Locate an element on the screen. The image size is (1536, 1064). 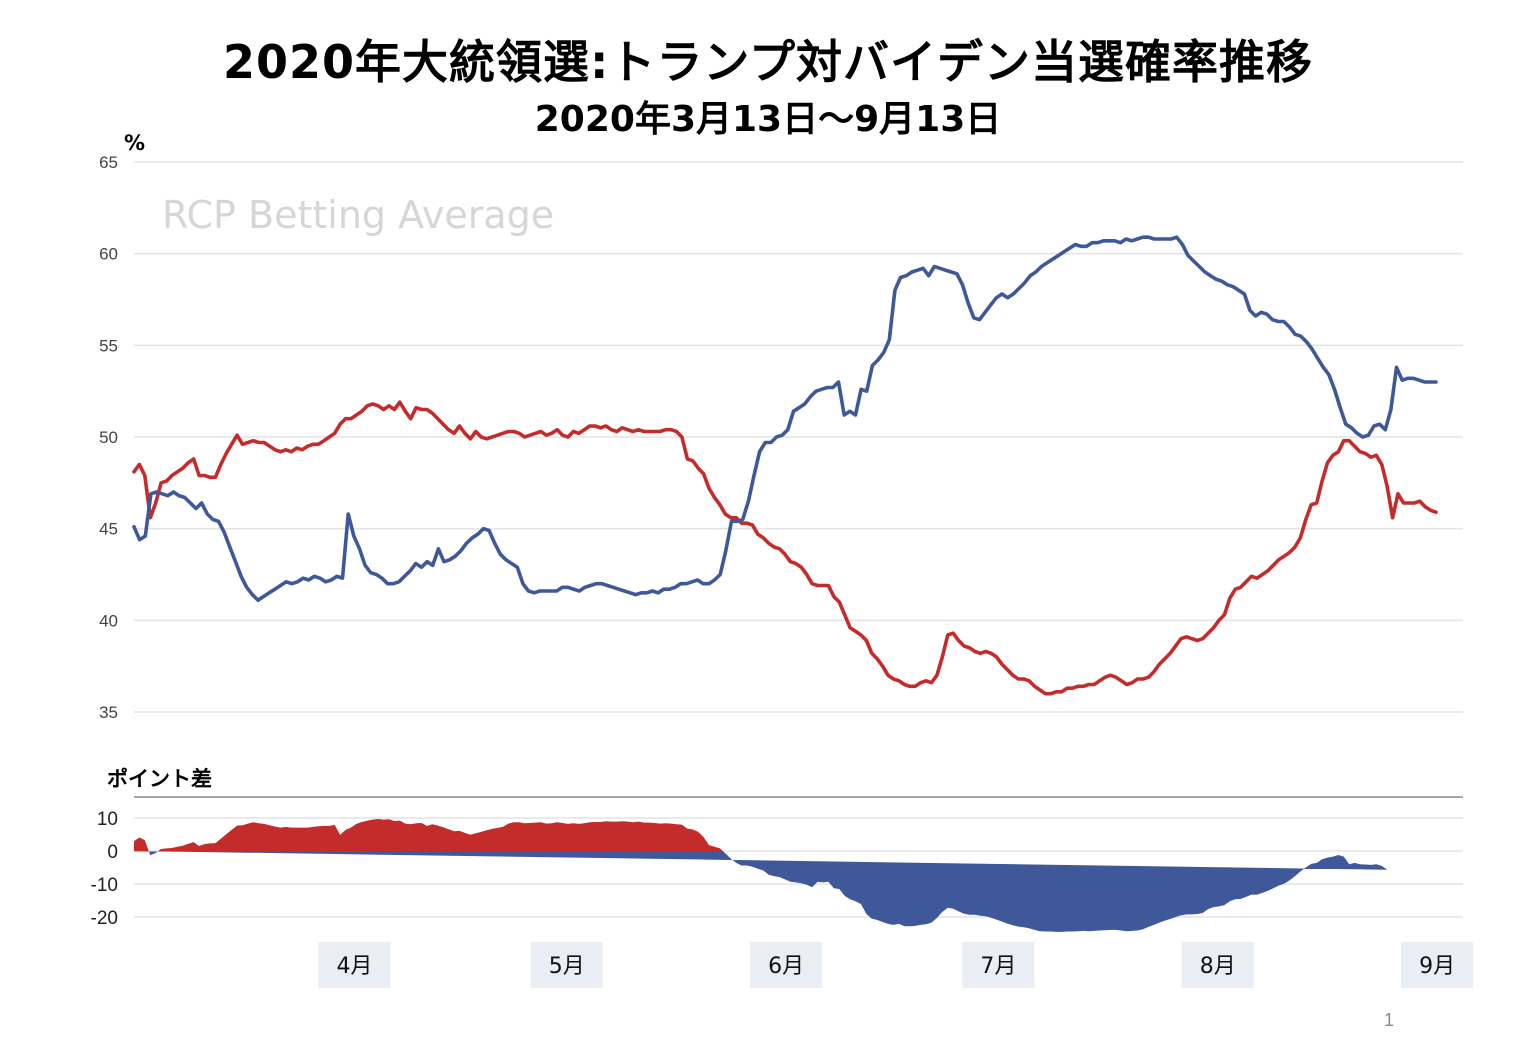
month-label: 9月 is located at coordinates (1437, 966).